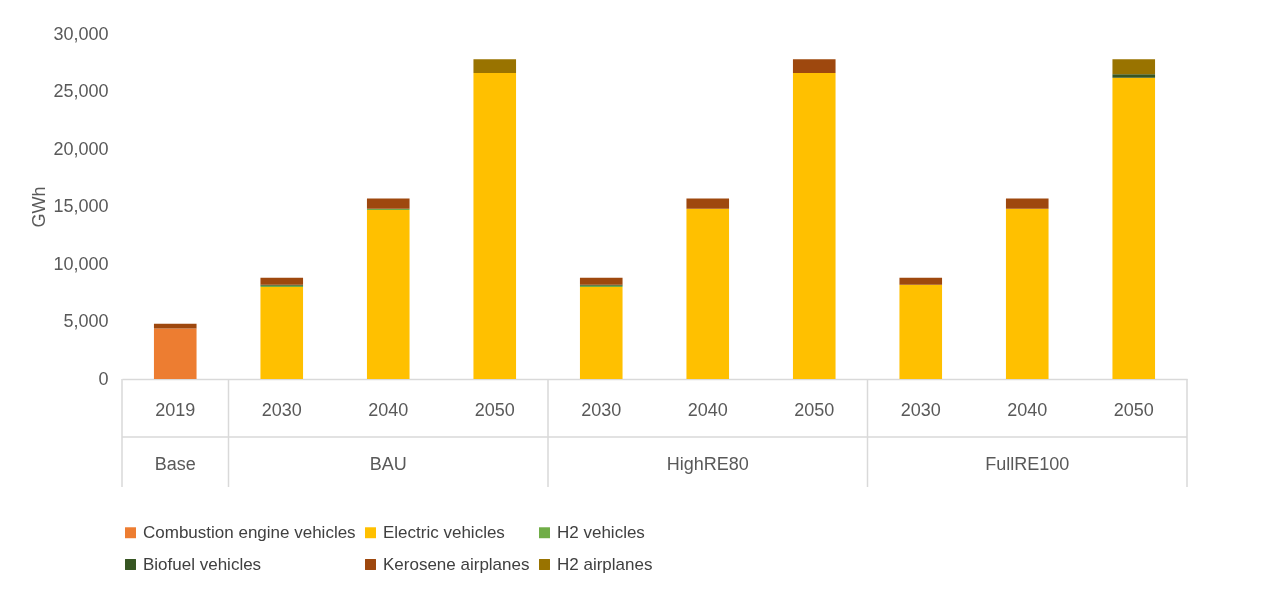  What do you see at coordinates (707, 464) in the screenshot?
I see `text: HighRE80` at bounding box center [707, 464].